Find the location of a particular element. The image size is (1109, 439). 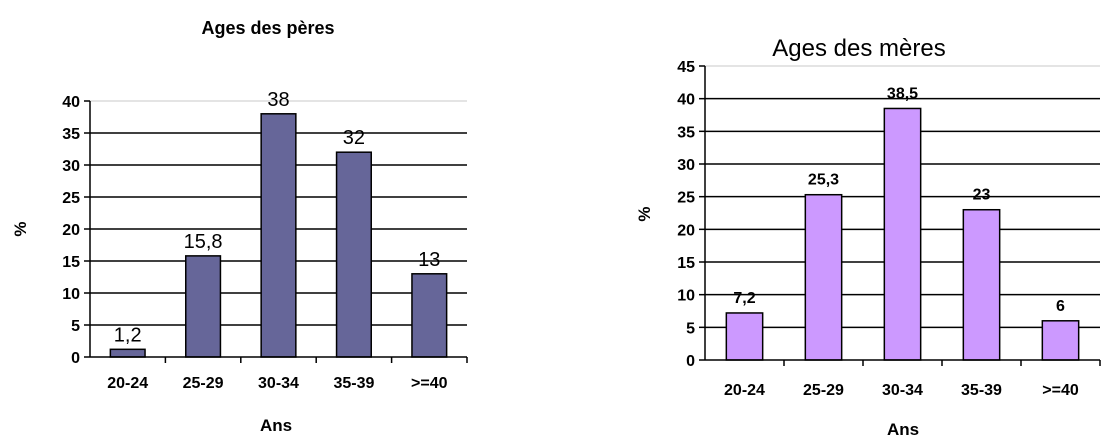

data-label: 38,5 is located at coordinates (902, 93).